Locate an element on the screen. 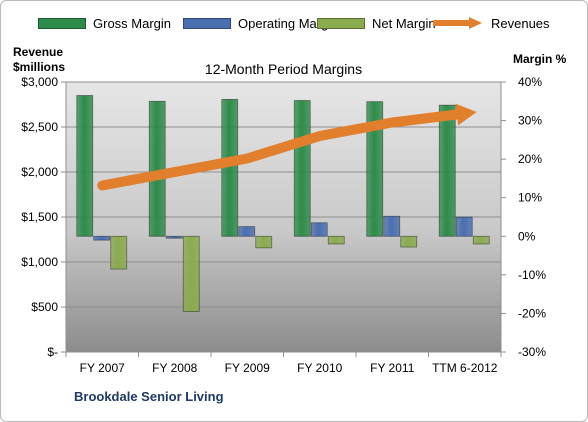 The height and width of the screenshot is (422, 588). legend-swatch-revenues is located at coordinates (457, 23).